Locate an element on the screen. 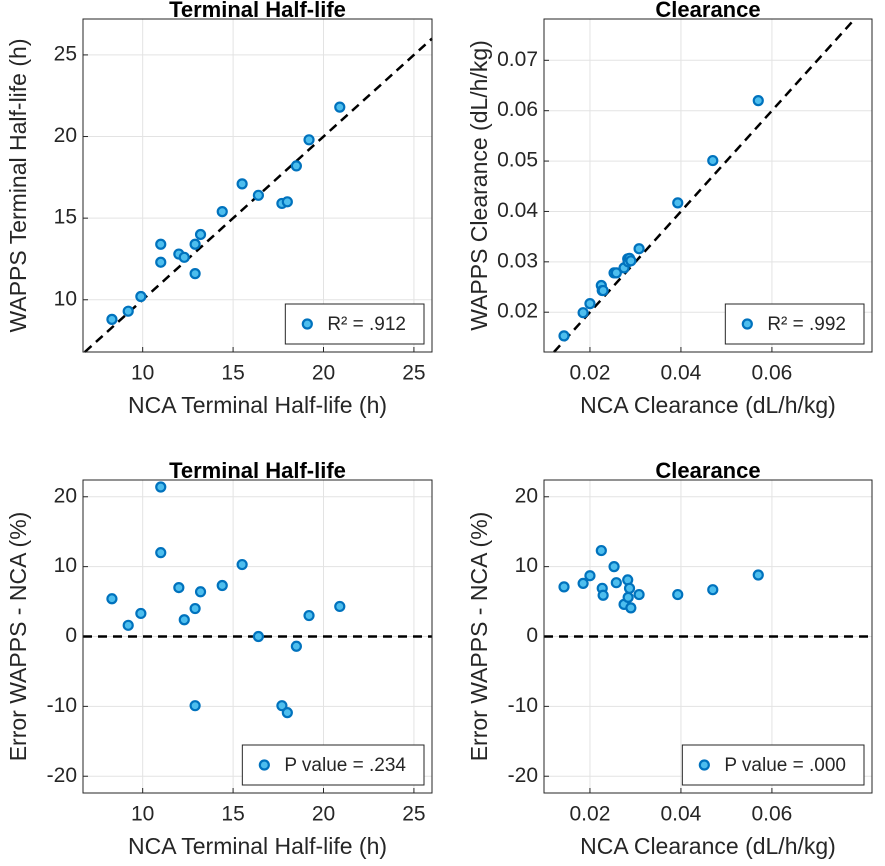 The height and width of the screenshot is (866, 885). plot-area is located at coordinates (708, 185).